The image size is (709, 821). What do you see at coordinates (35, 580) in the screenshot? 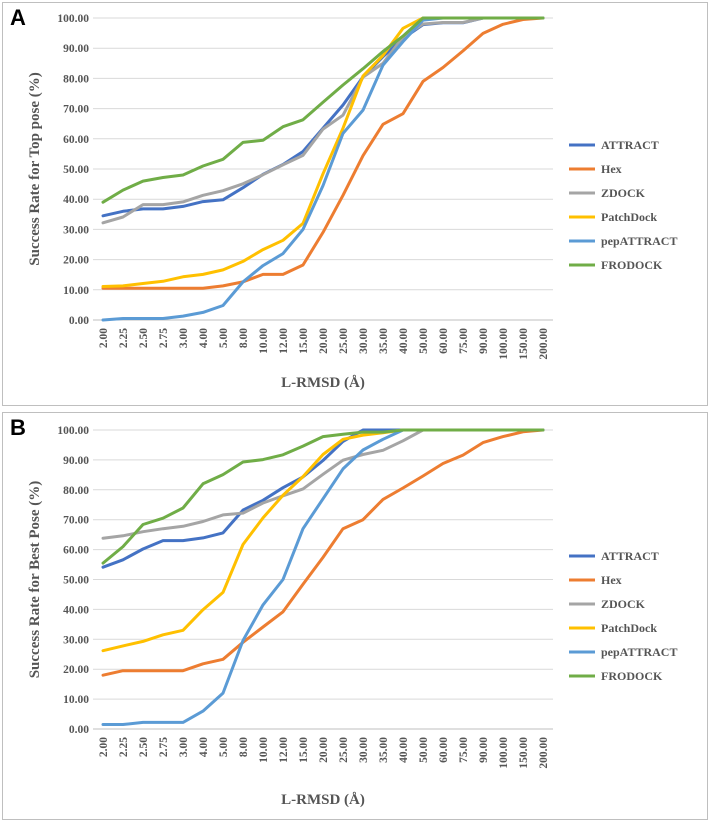
I see `y-axis-title: Success Rate for Best Pose (%)` at bounding box center [35, 580].